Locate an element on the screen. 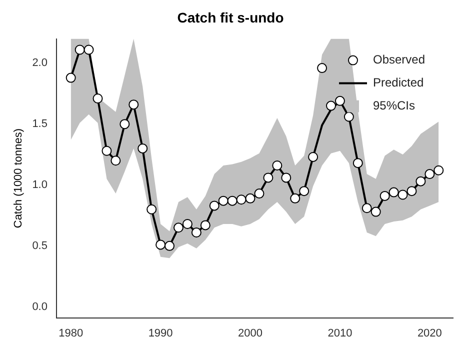 Image resolution: width=461 pixels, height=347 pixels. x-tick-label: 2000 is located at coordinates (250, 333).